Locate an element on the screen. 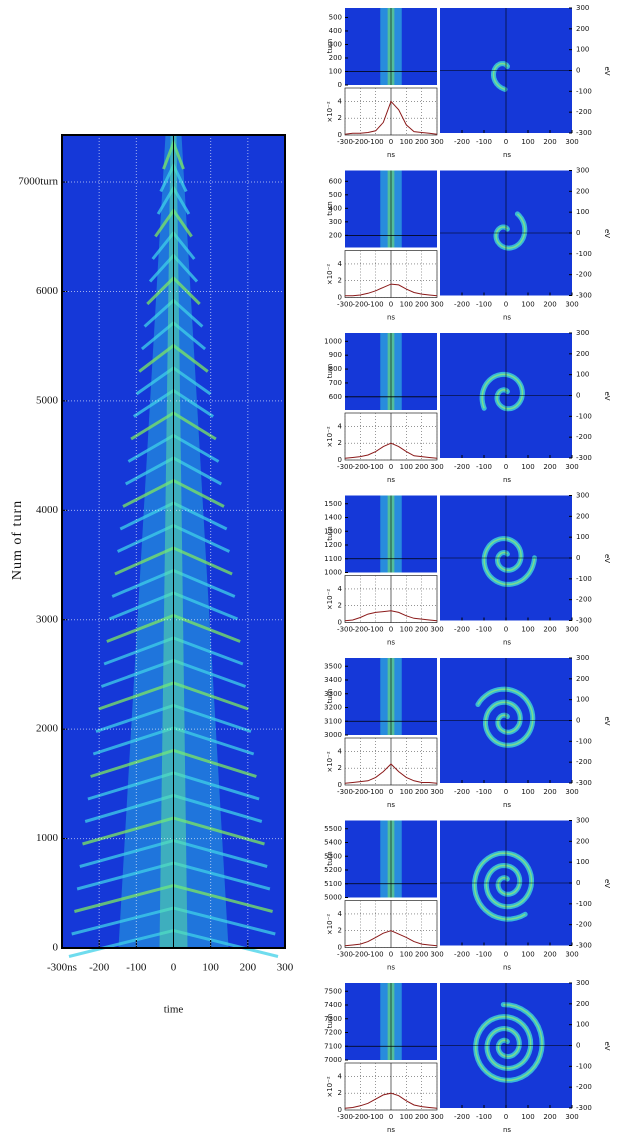  phase-feature is located at coordinates (500, 76).